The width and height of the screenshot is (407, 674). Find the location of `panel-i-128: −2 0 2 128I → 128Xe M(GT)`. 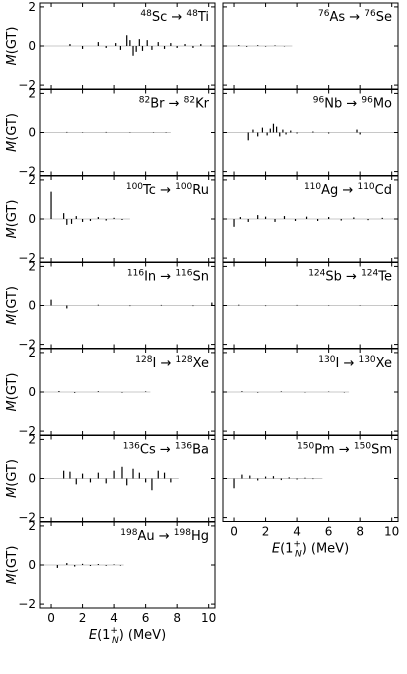

panel-i-128: −2 0 2 128I → 128Xe M(GT) is located at coordinates (110, 392).